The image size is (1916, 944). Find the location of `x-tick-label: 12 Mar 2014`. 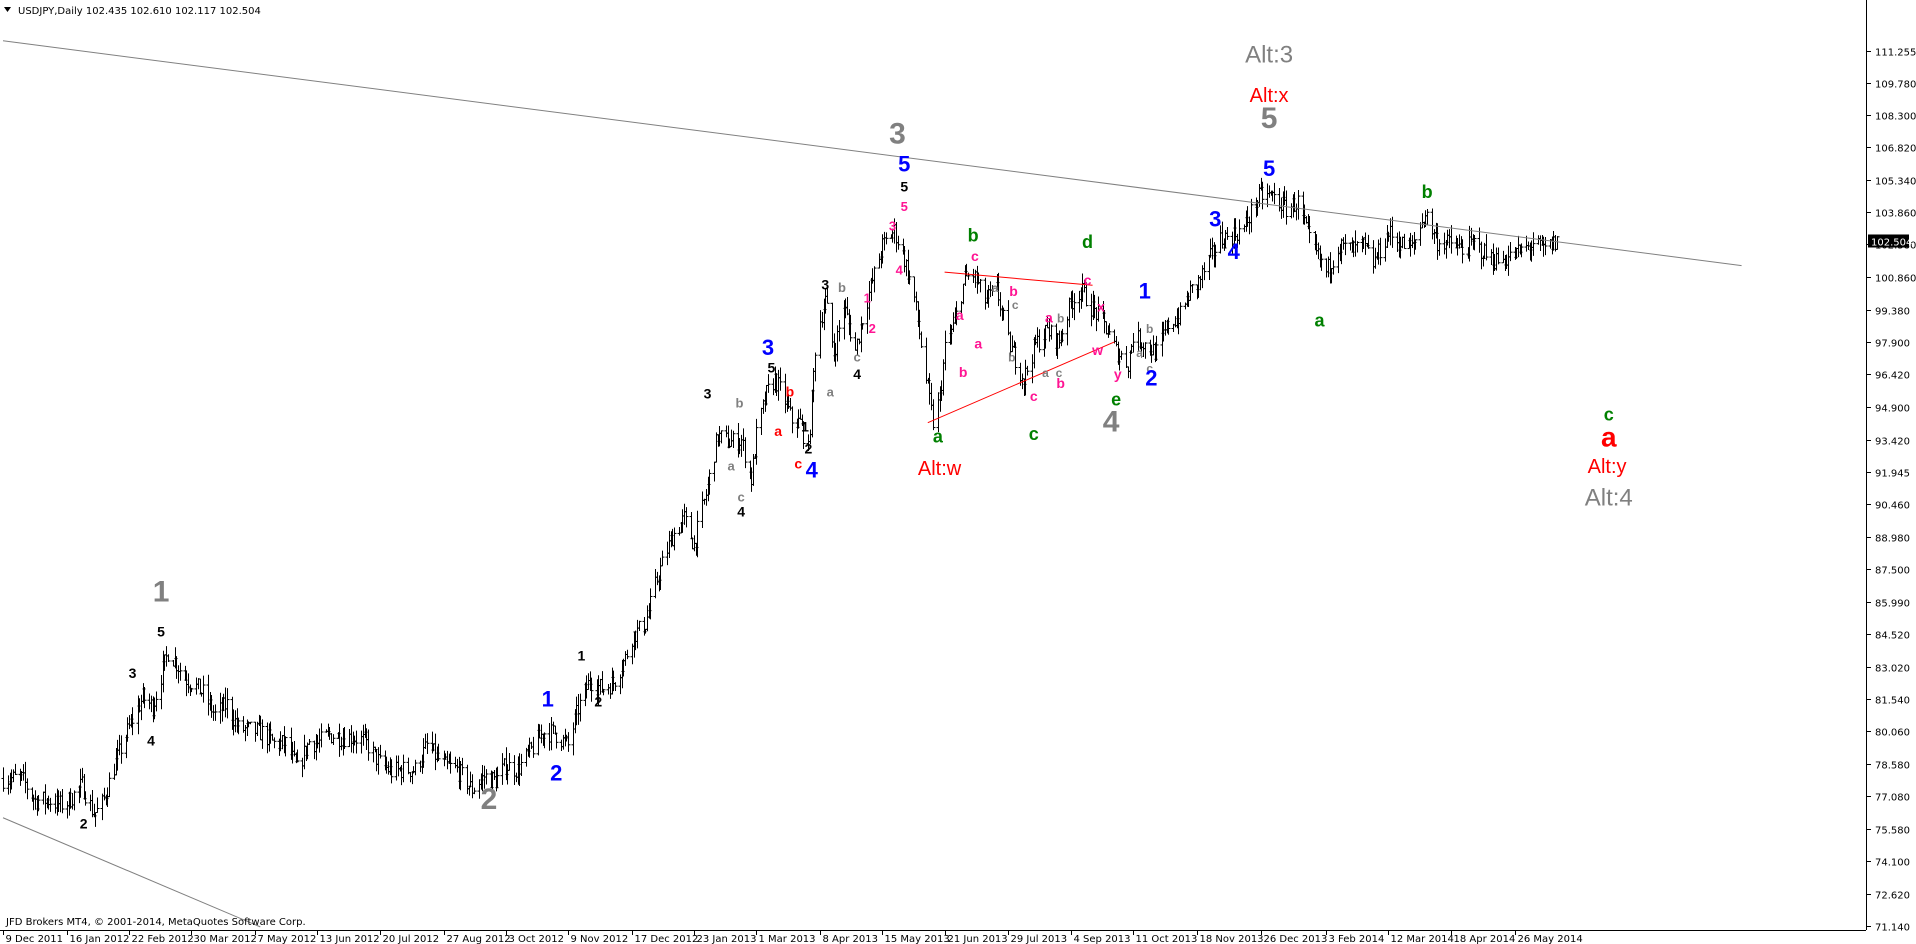

x-tick-label: 12 Mar 2014 is located at coordinates (1422, 939).